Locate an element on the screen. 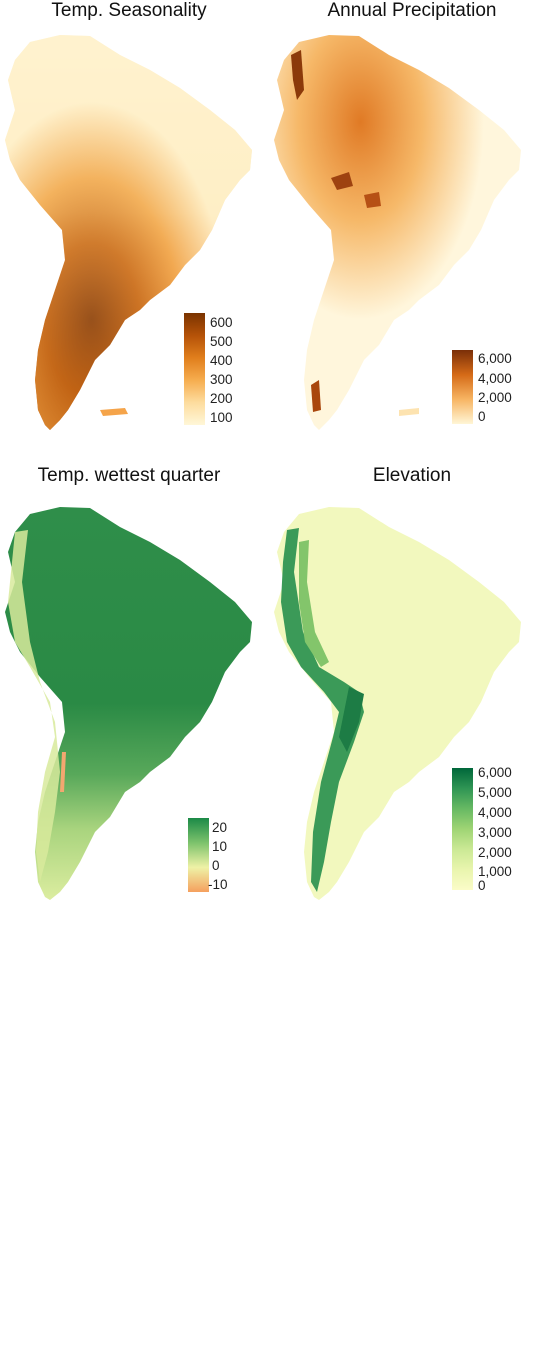 The width and height of the screenshot is (538, 1345). legend-annual-precipitation: 6,000 4,000 2,000 0 is located at coordinates (494, 387).